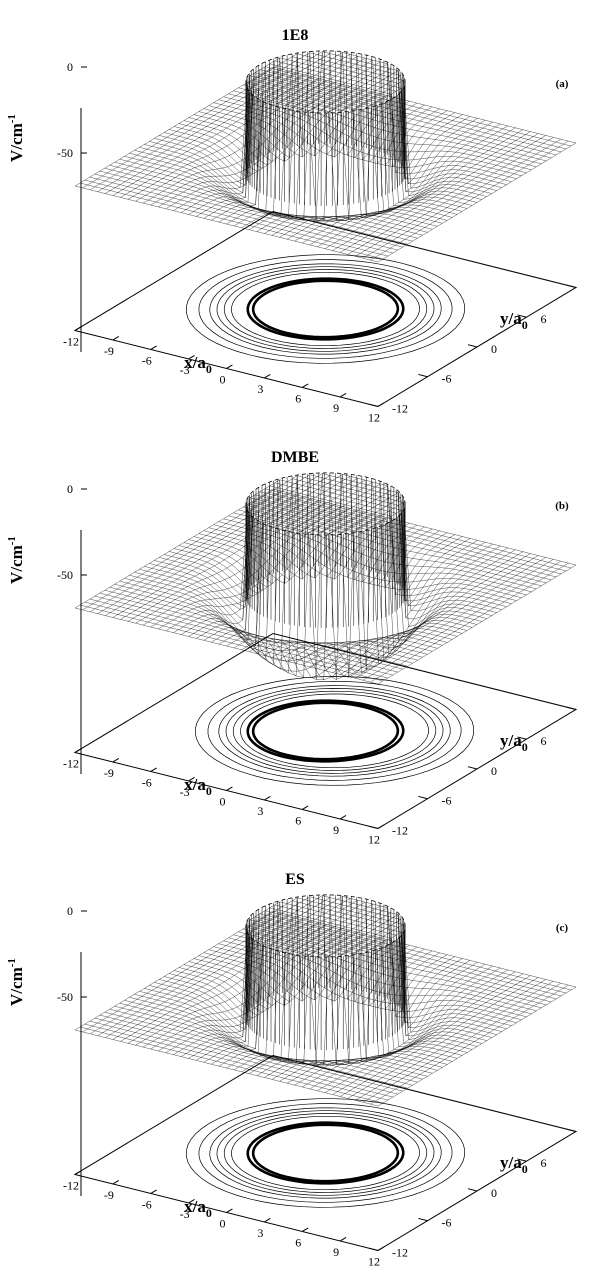  Describe the element at coordinates (562, 506) in the screenshot. I see `panel-label: (b)` at that location.